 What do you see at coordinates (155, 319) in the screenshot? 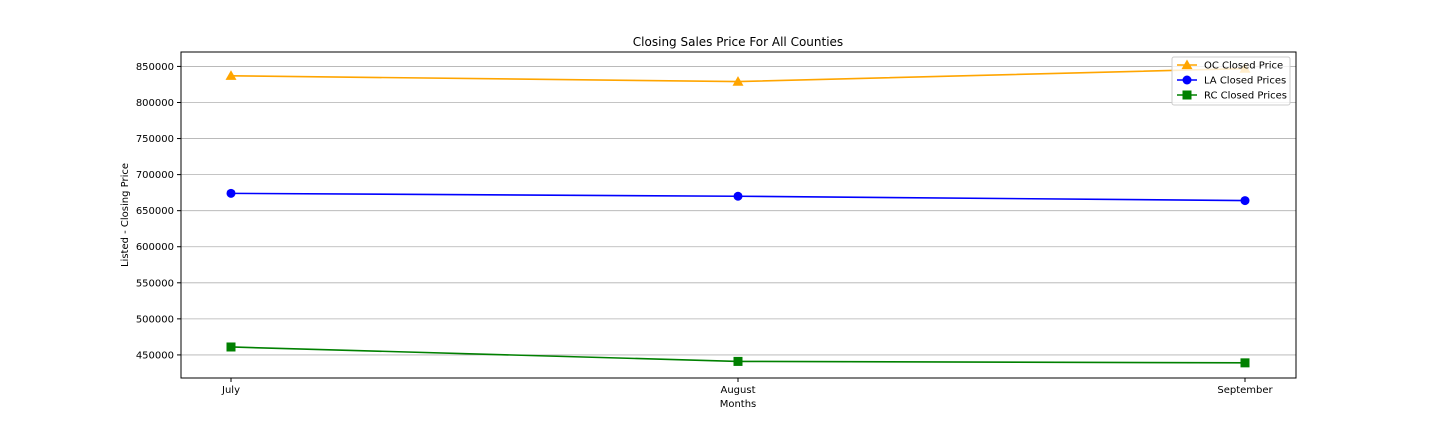
I see `y-tick-label: 500000` at bounding box center [155, 319].